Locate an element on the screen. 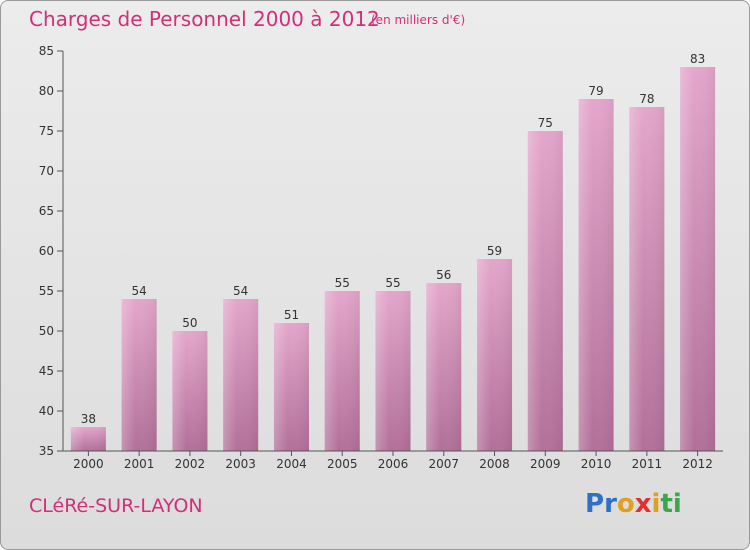  x-tick-label: 2005 is located at coordinates (342, 464).